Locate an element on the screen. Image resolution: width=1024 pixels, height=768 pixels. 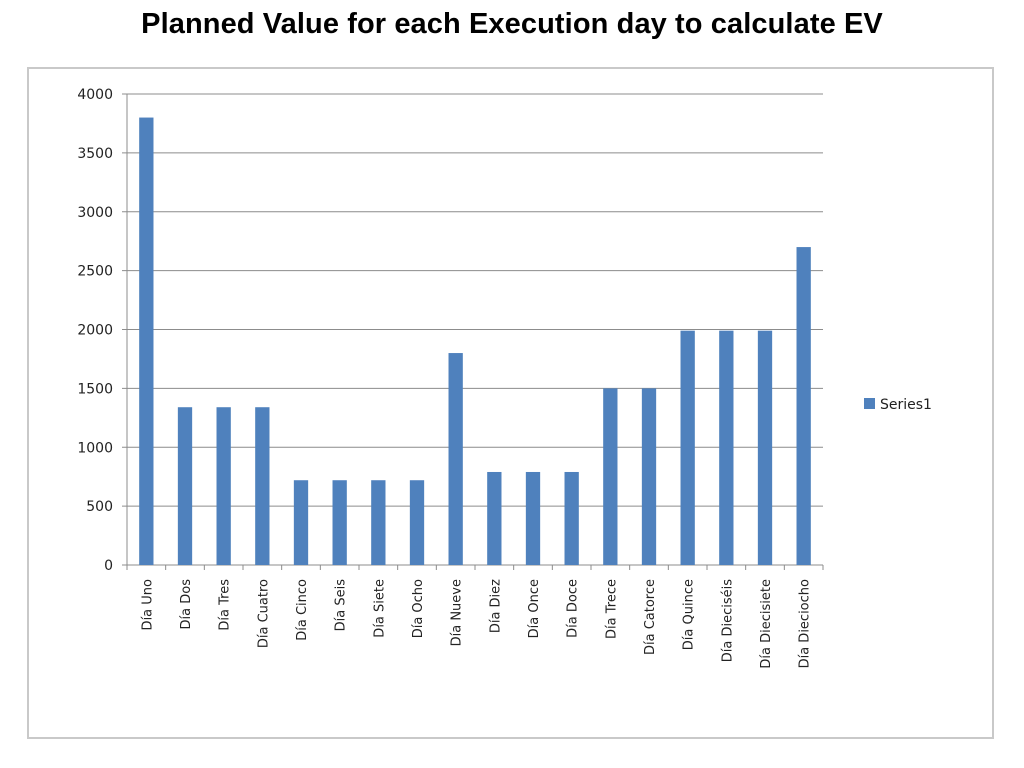
category-label: Día Ocho is located at coordinates (418, 608).